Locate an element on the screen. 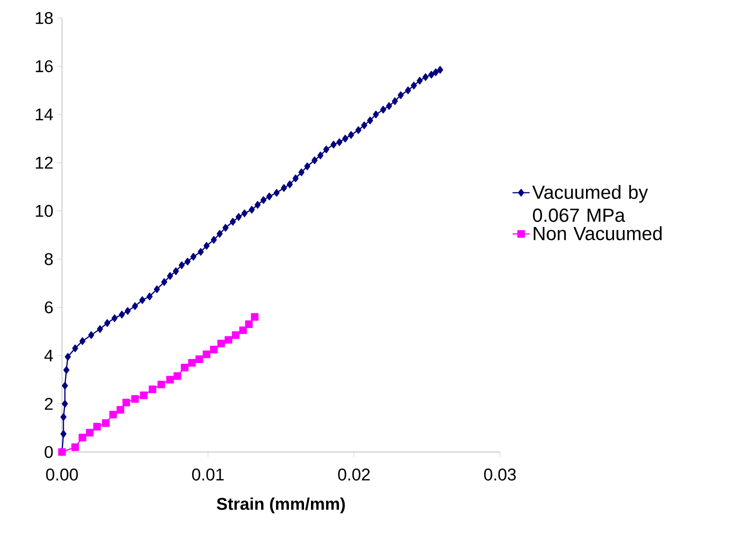 The image size is (734, 555). y-tick-label: 18 is located at coordinates (44, 18).